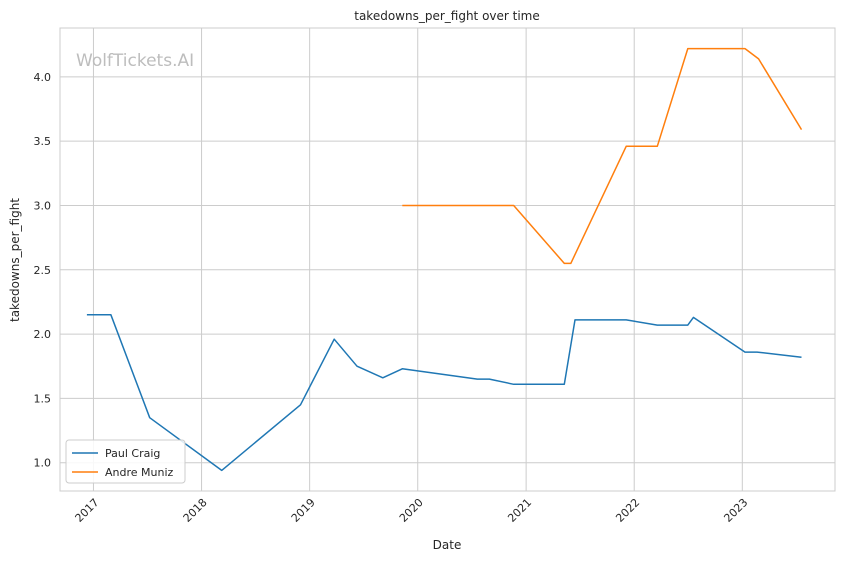 The height and width of the screenshot is (561, 844). Describe the element at coordinates (43, 77) in the screenshot. I see `y-tick-label: 4.0` at that location.